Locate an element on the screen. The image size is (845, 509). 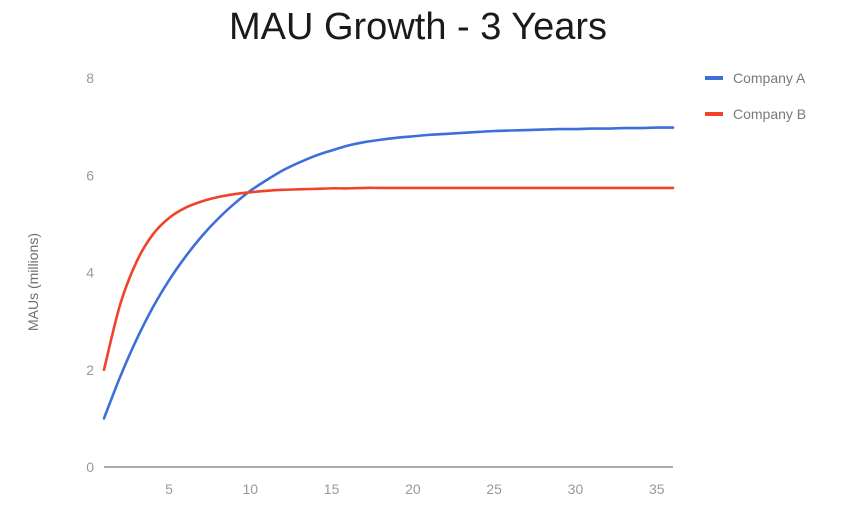
company-b-legend-label: Company B is located at coordinates (769, 114).